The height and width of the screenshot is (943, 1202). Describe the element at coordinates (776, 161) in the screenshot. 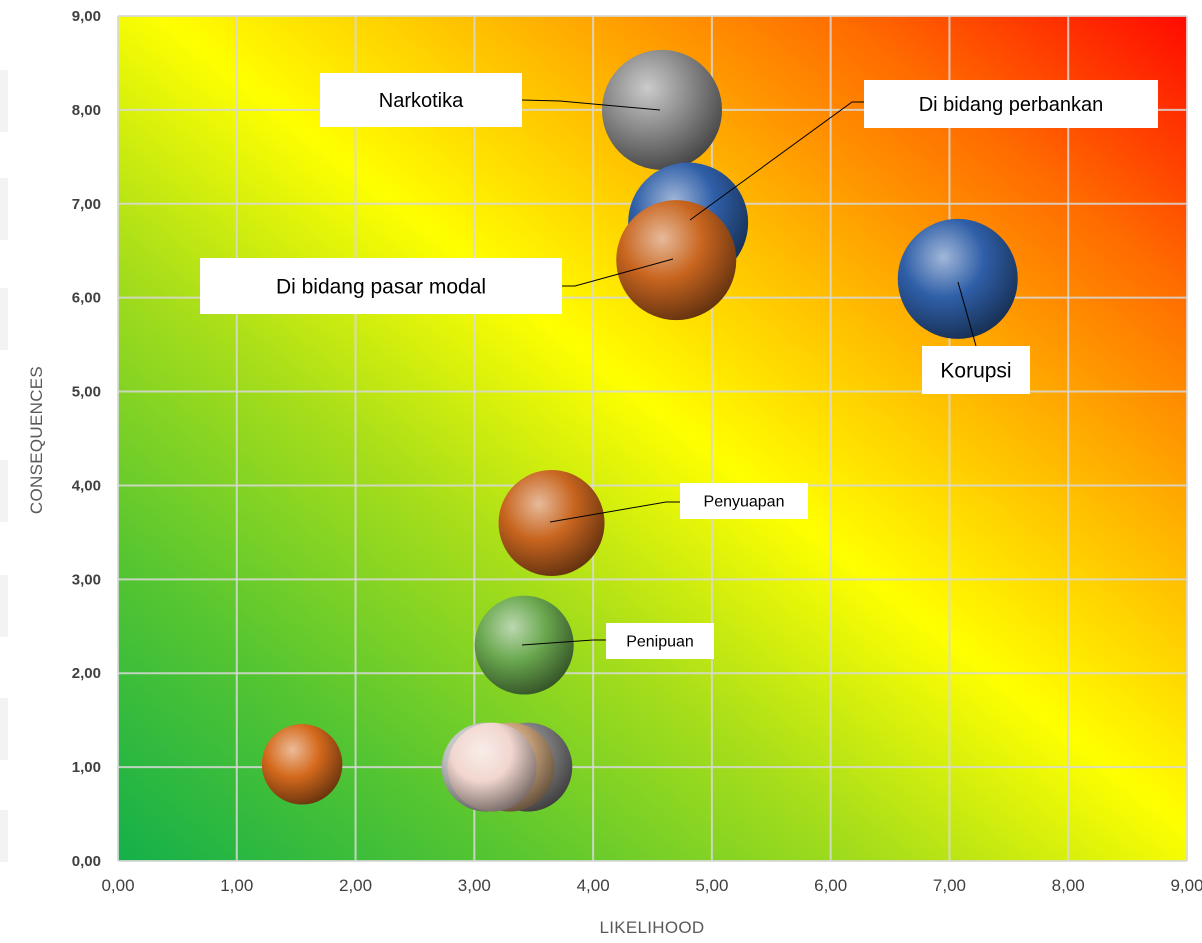

I see `leader-line-di-bidang-perbankan` at that location.